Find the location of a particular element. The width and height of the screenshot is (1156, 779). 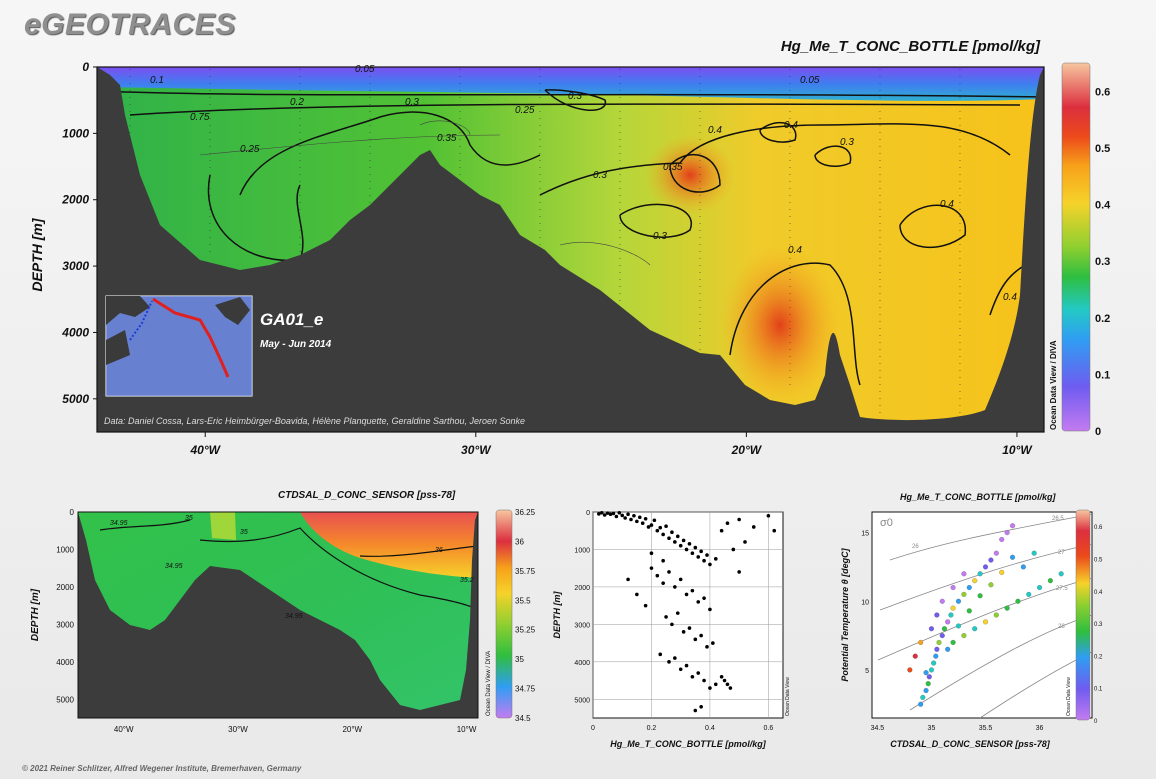

main-x-tick: 30°W is located at coordinates (476, 450).